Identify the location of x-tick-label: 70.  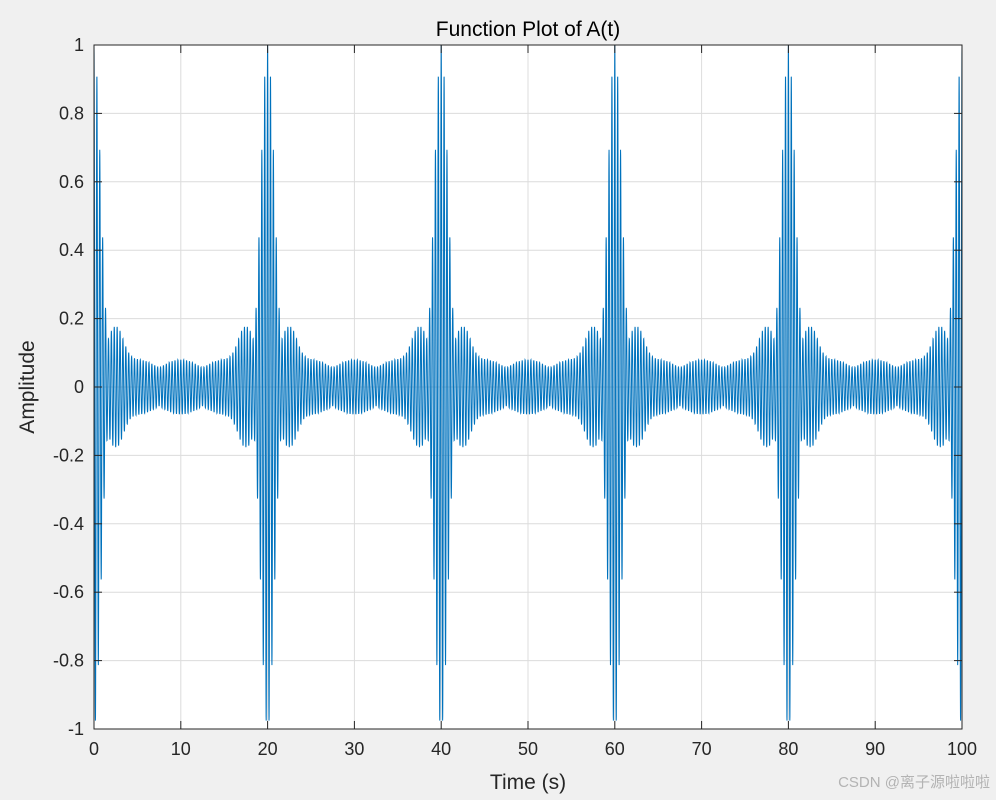
(702, 749).